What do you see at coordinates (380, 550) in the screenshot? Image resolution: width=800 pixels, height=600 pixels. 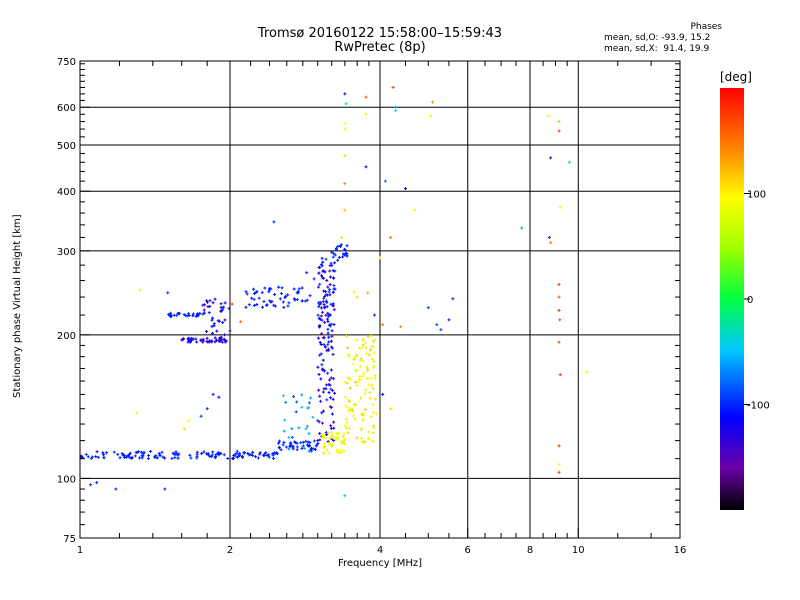 I see `x-tick-label: 4` at bounding box center [380, 550].